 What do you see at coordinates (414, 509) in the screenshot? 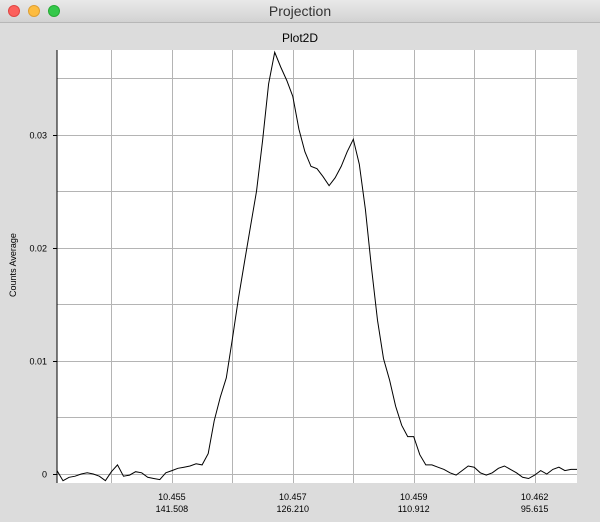
I see `x-tick-sublabel: 110.912` at bounding box center [414, 509].